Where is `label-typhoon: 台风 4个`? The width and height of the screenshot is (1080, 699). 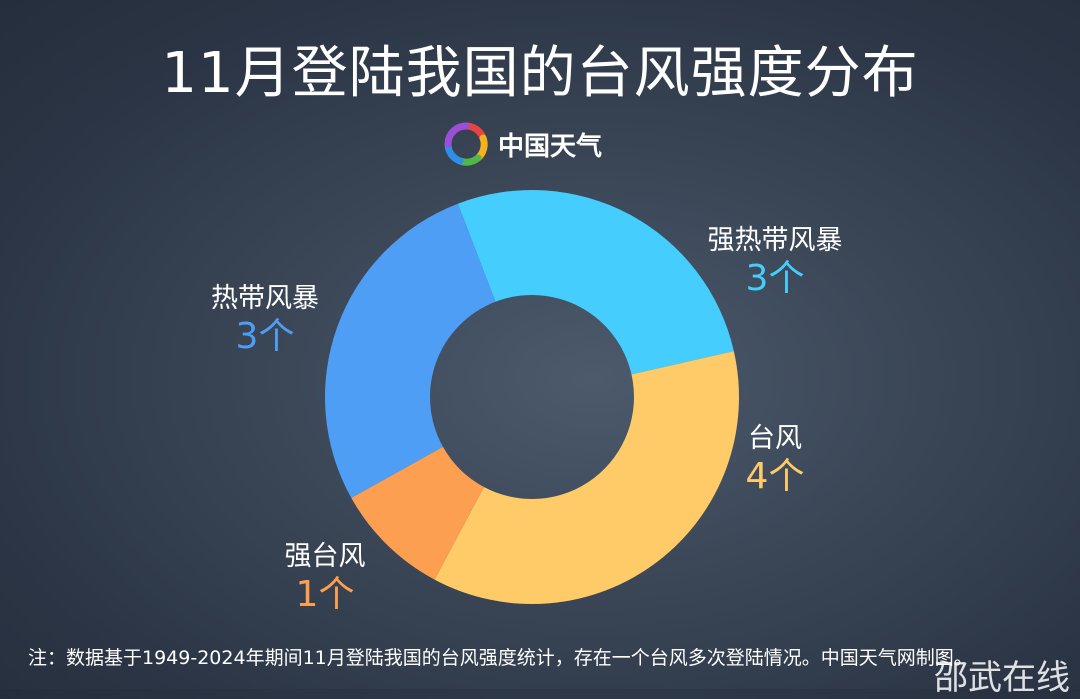
label-typhoon: 台风 4个 is located at coordinates (775, 457).